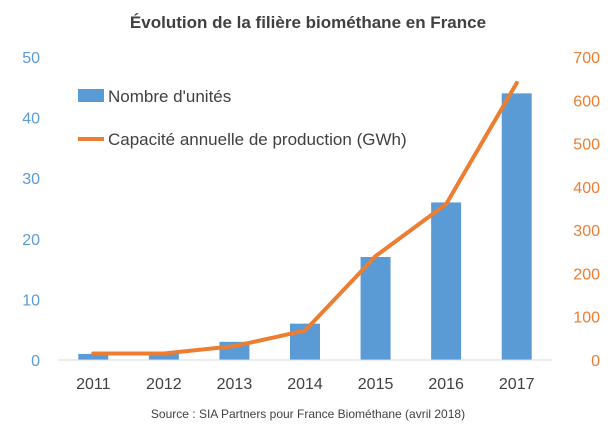 This screenshot has height=437, width=616. Describe the element at coordinates (31, 58) in the screenshot. I see `left-tick-label: 50` at that location.